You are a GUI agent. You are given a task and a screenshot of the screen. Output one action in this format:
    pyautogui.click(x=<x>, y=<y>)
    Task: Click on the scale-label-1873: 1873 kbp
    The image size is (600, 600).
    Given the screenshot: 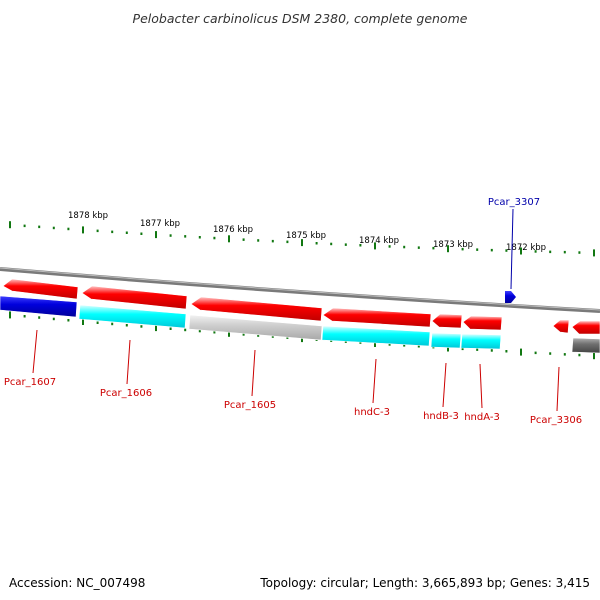 What is the action you would take?
    pyautogui.click(x=453, y=245)
    